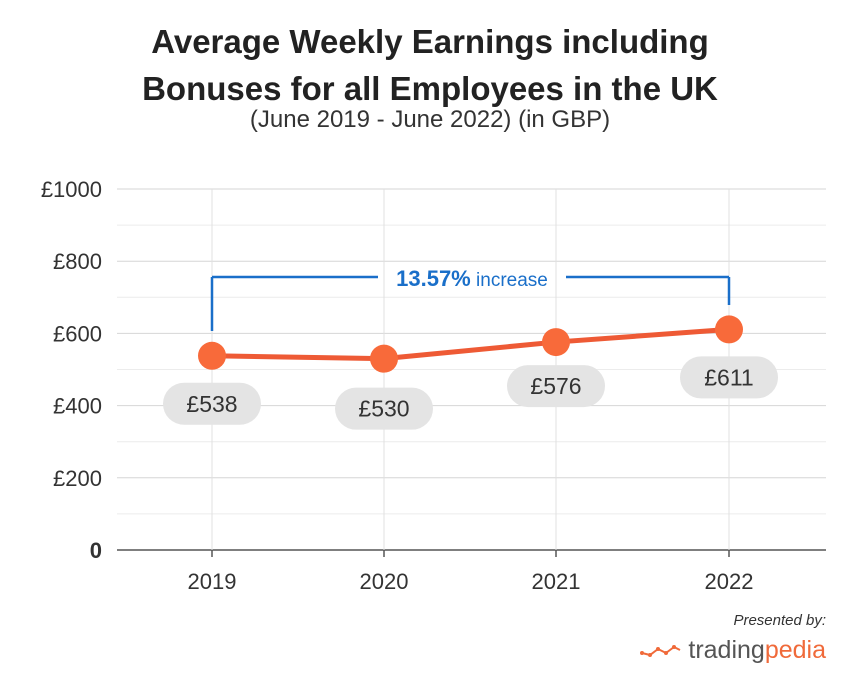  Describe the element at coordinates (430, 88) in the screenshot. I see `chart-title-line-2: Bonuses for all Employees in the UK` at that location.